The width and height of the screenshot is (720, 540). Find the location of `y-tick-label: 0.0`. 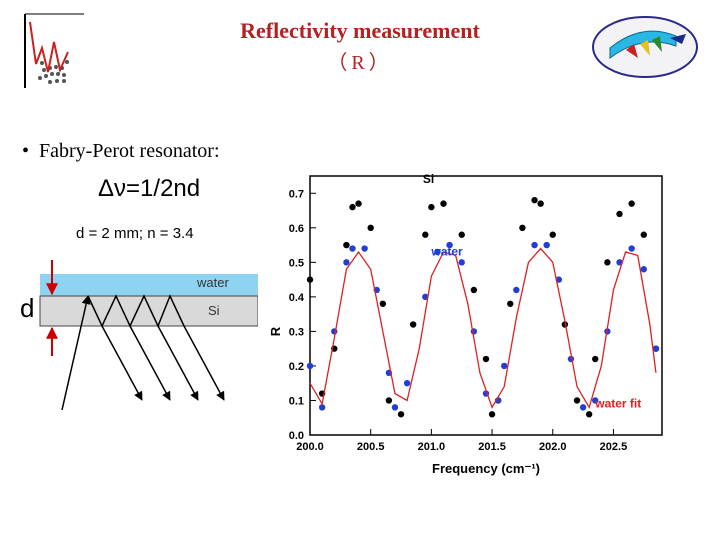

y-tick-label: 0.0 is located at coordinates (296, 436).